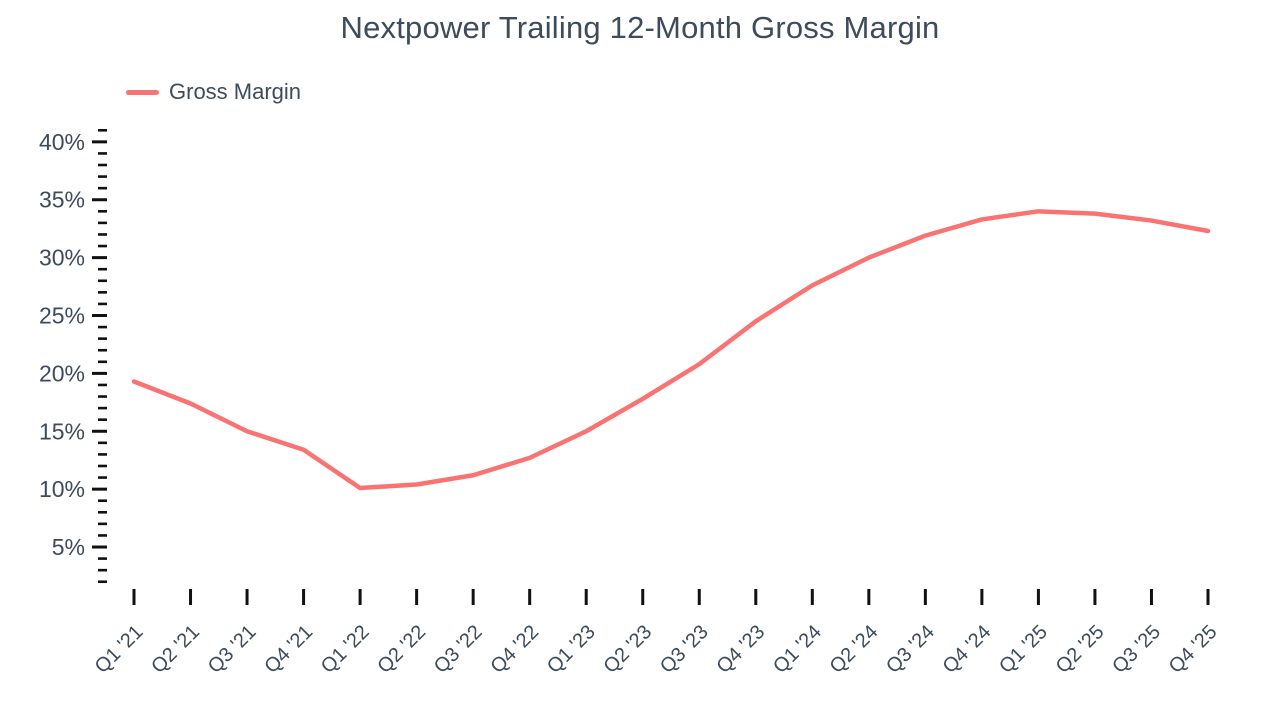 This screenshot has height=720, width=1280. What do you see at coordinates (1136, 649) in the screenshot?
I see `x-axis-tick-label: Q3 '25` at bounding box center [1136, 649].